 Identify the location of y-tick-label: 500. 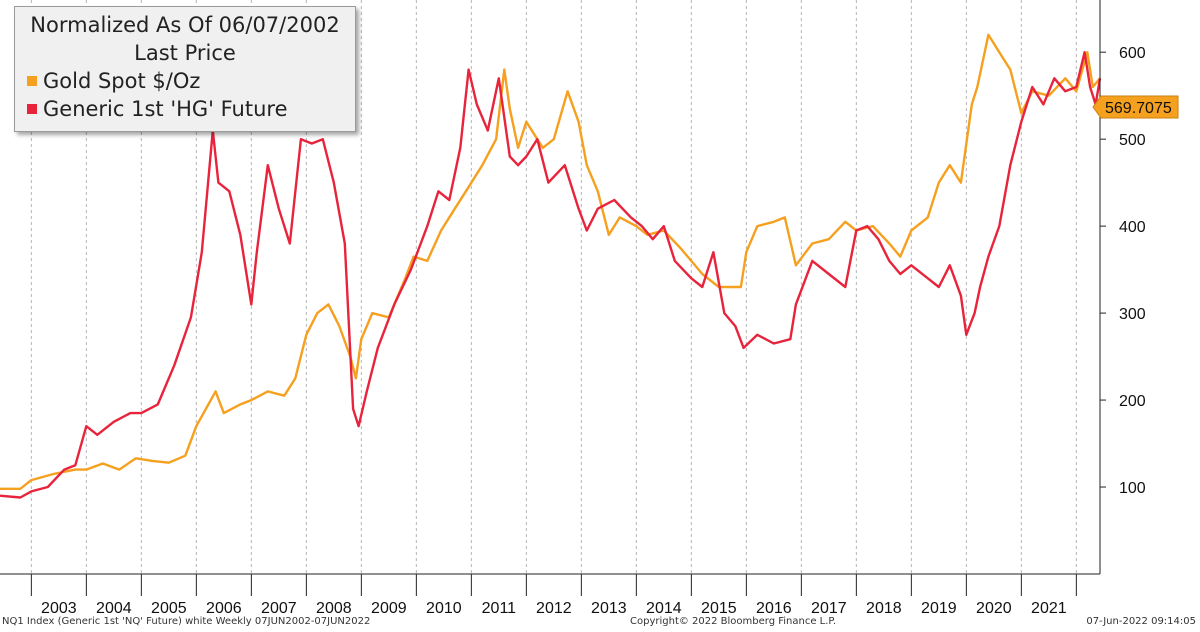
(1132, 140).